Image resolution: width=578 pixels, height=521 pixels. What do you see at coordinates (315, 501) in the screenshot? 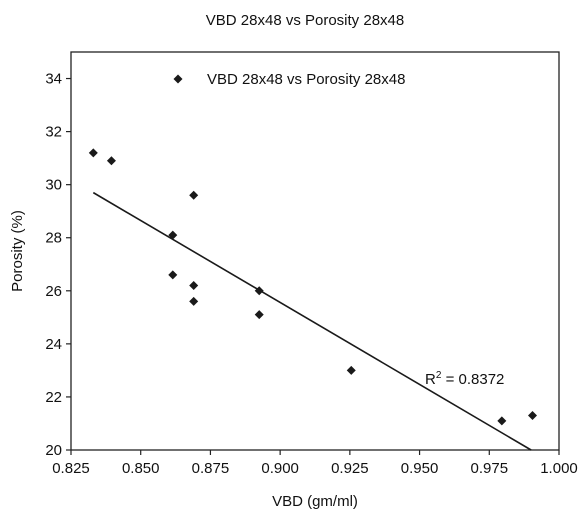
I see `x-axis-label: VBD (gm/ml)` at bounding box center [315, 501].